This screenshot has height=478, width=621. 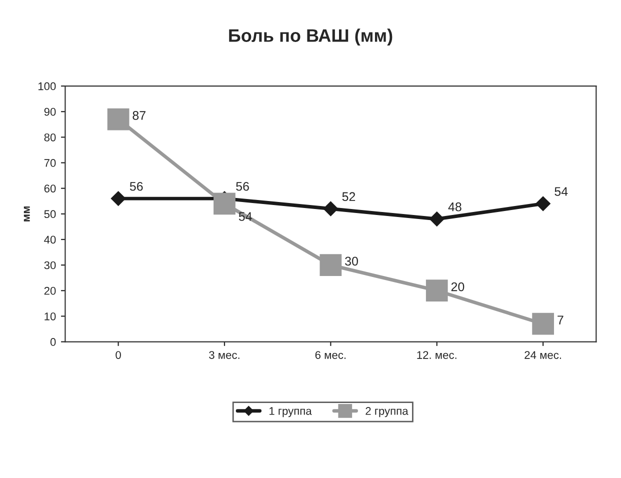 What do you see at coordinates (436, 355) in the screenshot?
I see `x-tick-label: 12. мес.` at bounding box center [436, 355].